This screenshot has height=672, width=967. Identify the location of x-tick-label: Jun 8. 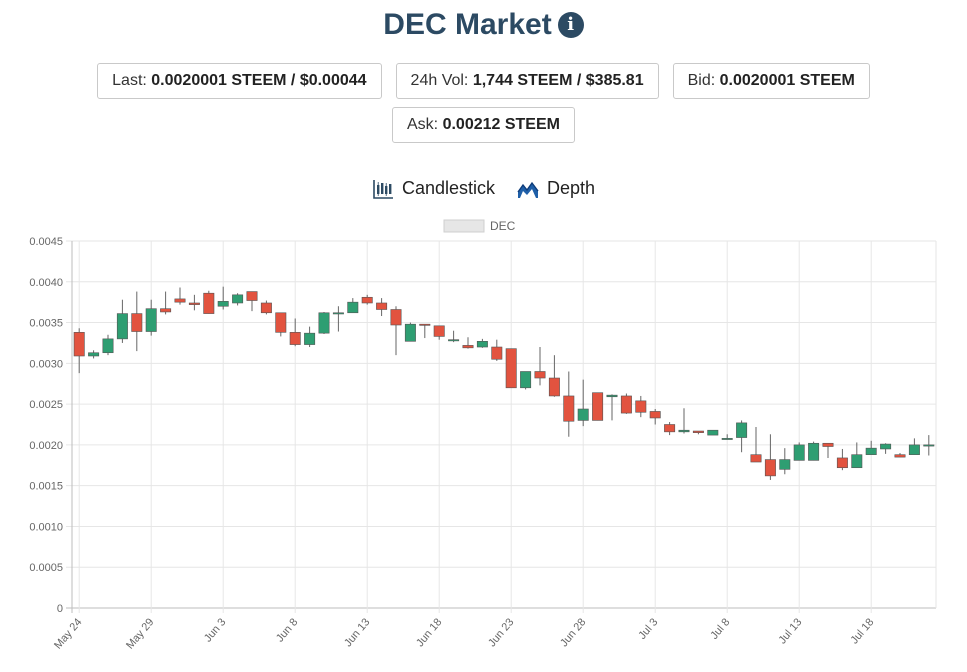
(287, 630).